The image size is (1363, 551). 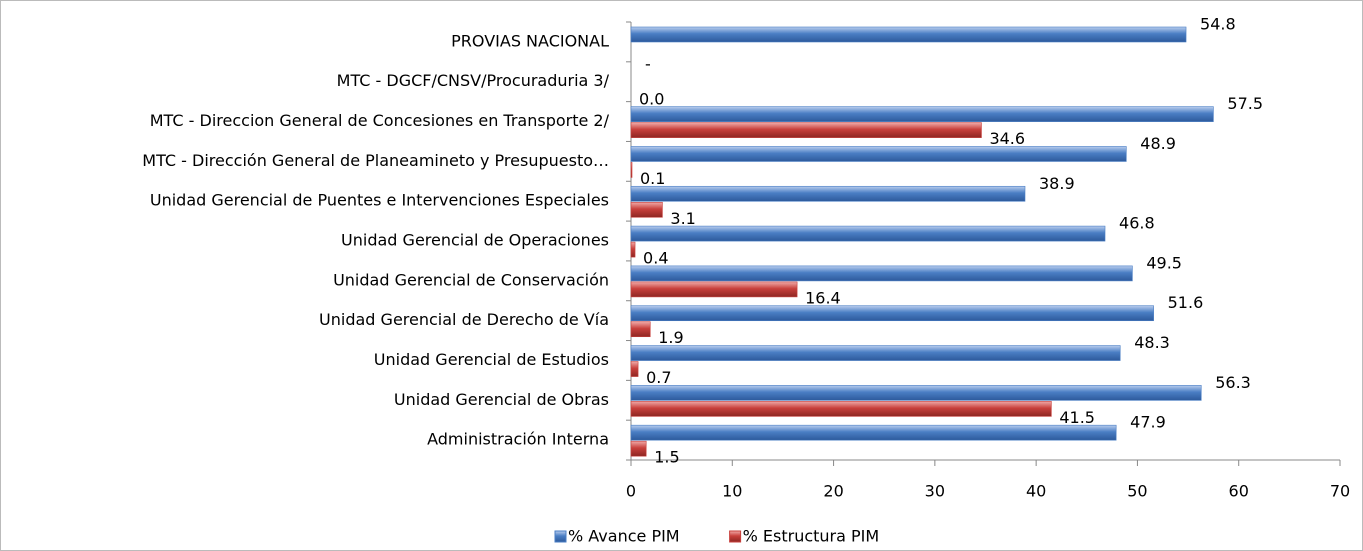 What do you see at coordinates (1245, 103) in the screenshot?
I see `value-label: 57.5` at bounding box center [1245, 103].